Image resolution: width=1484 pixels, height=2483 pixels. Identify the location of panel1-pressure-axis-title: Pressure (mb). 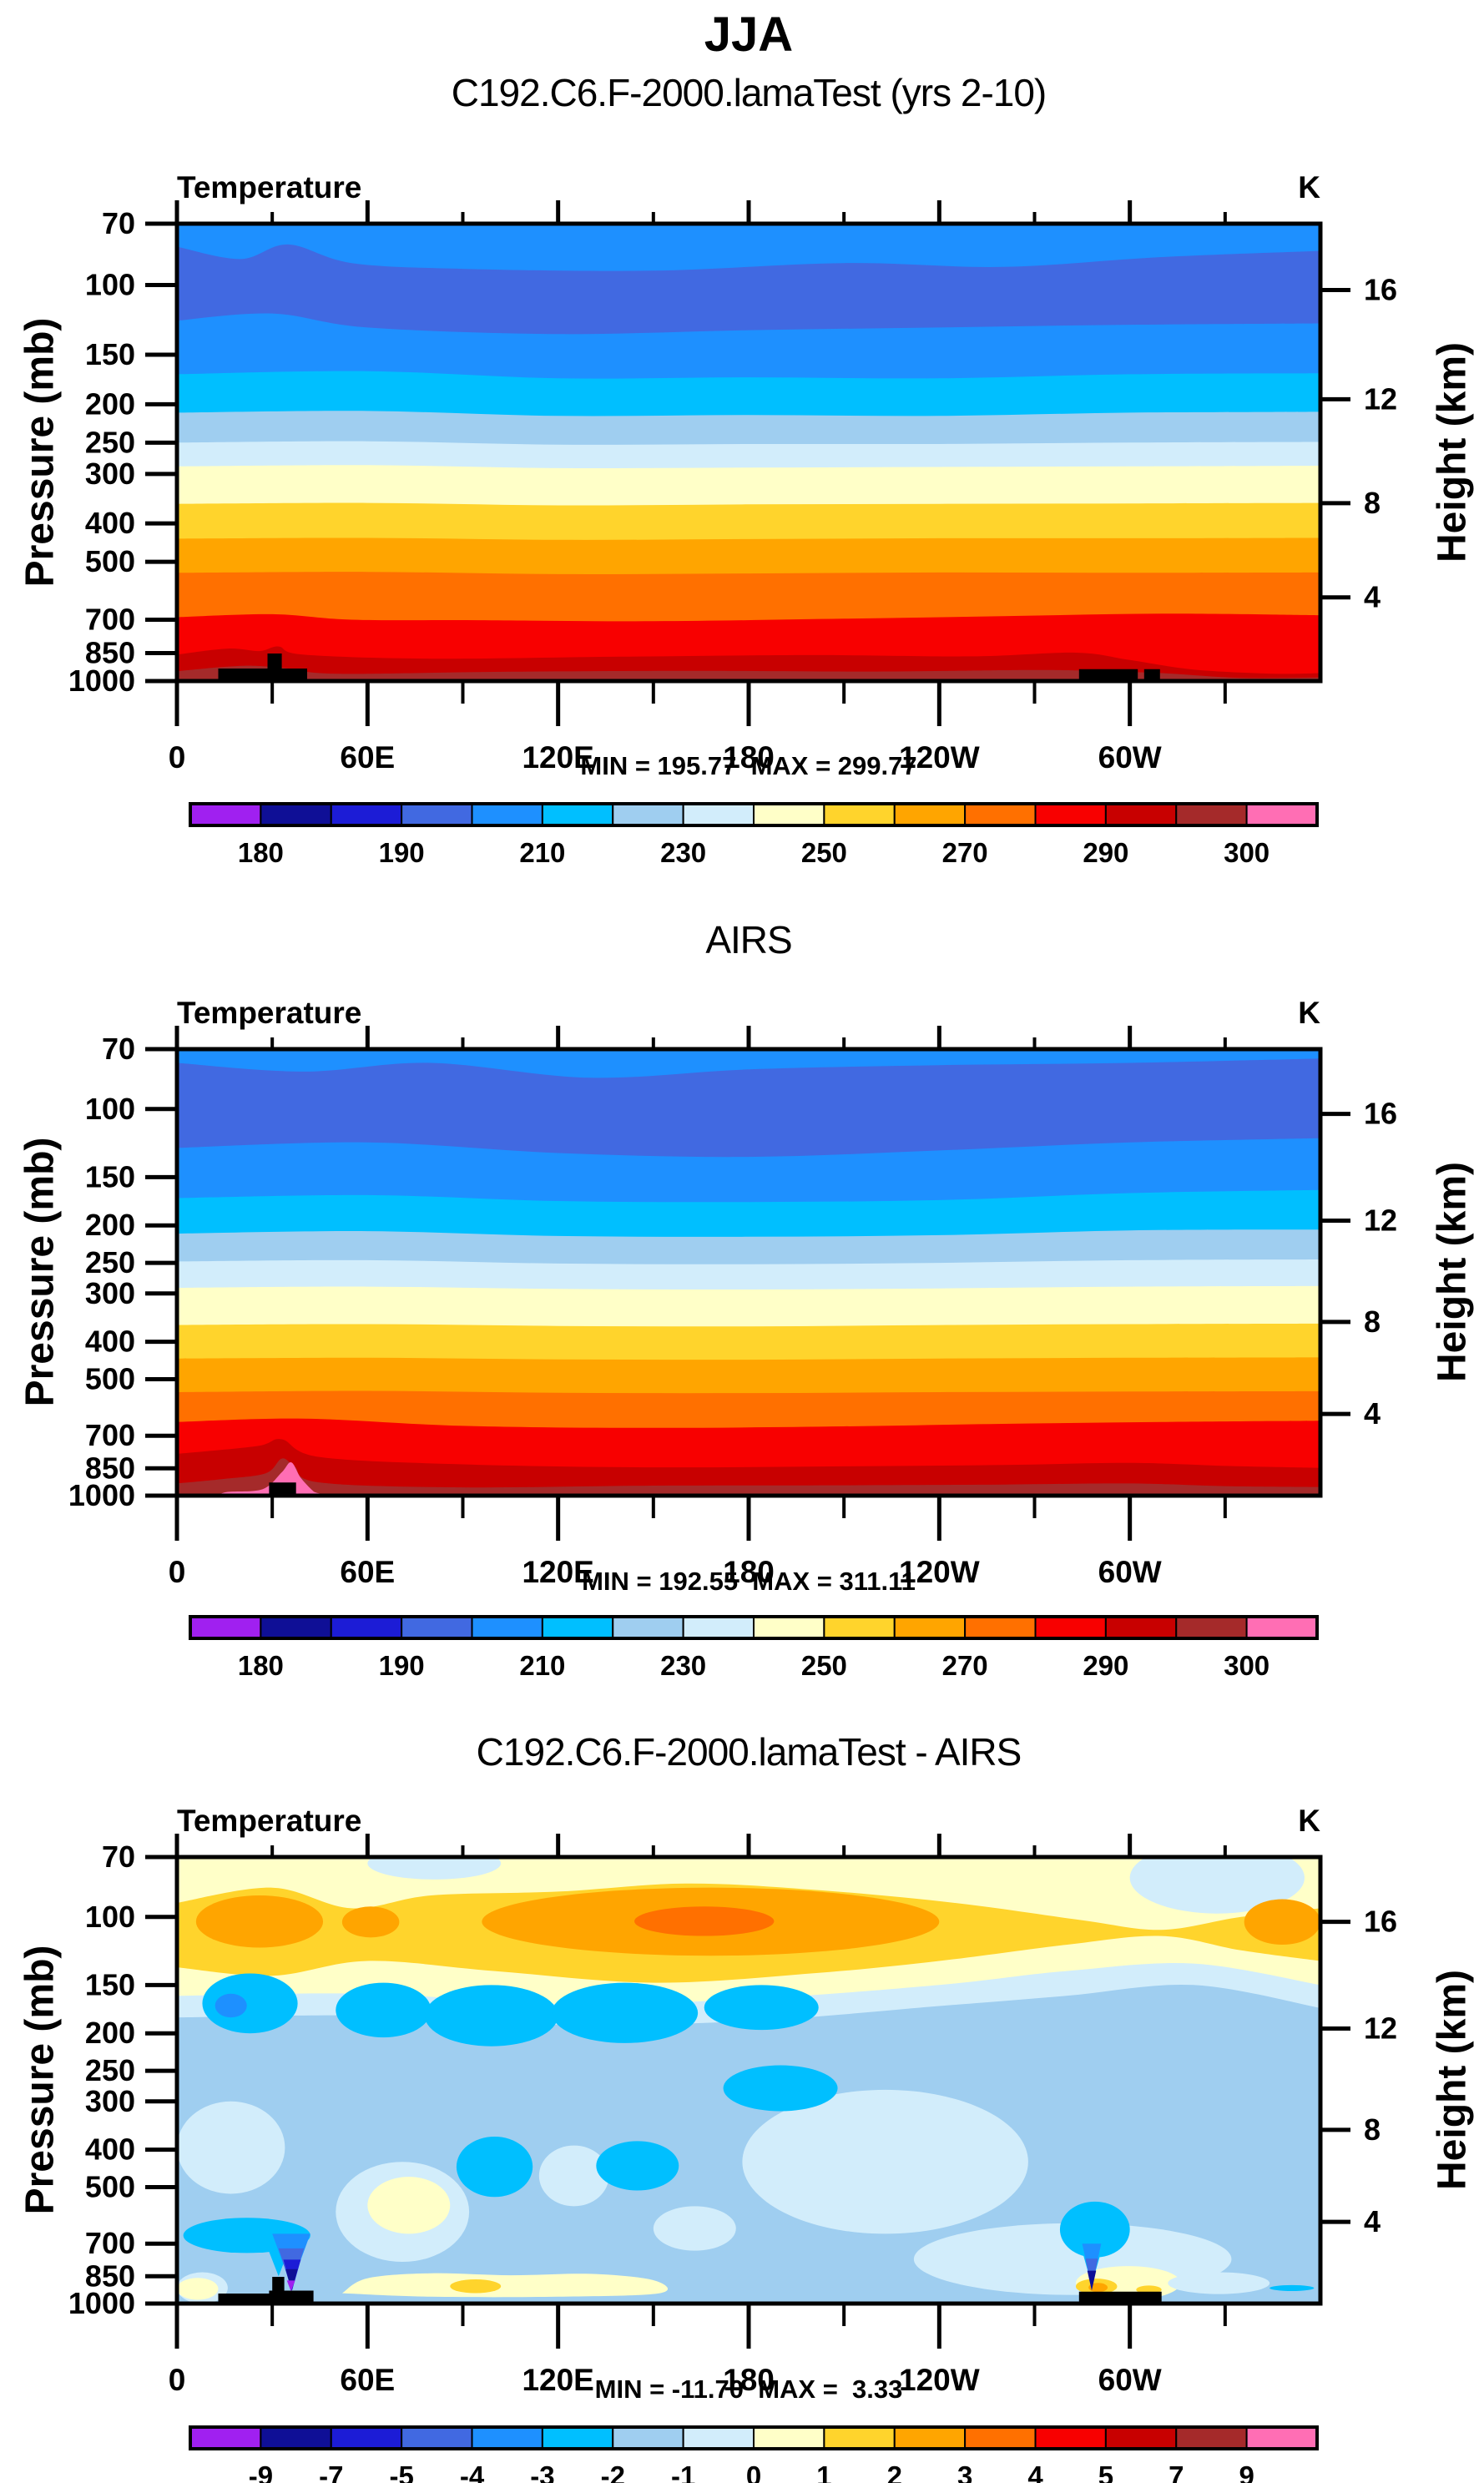
(40, 453).